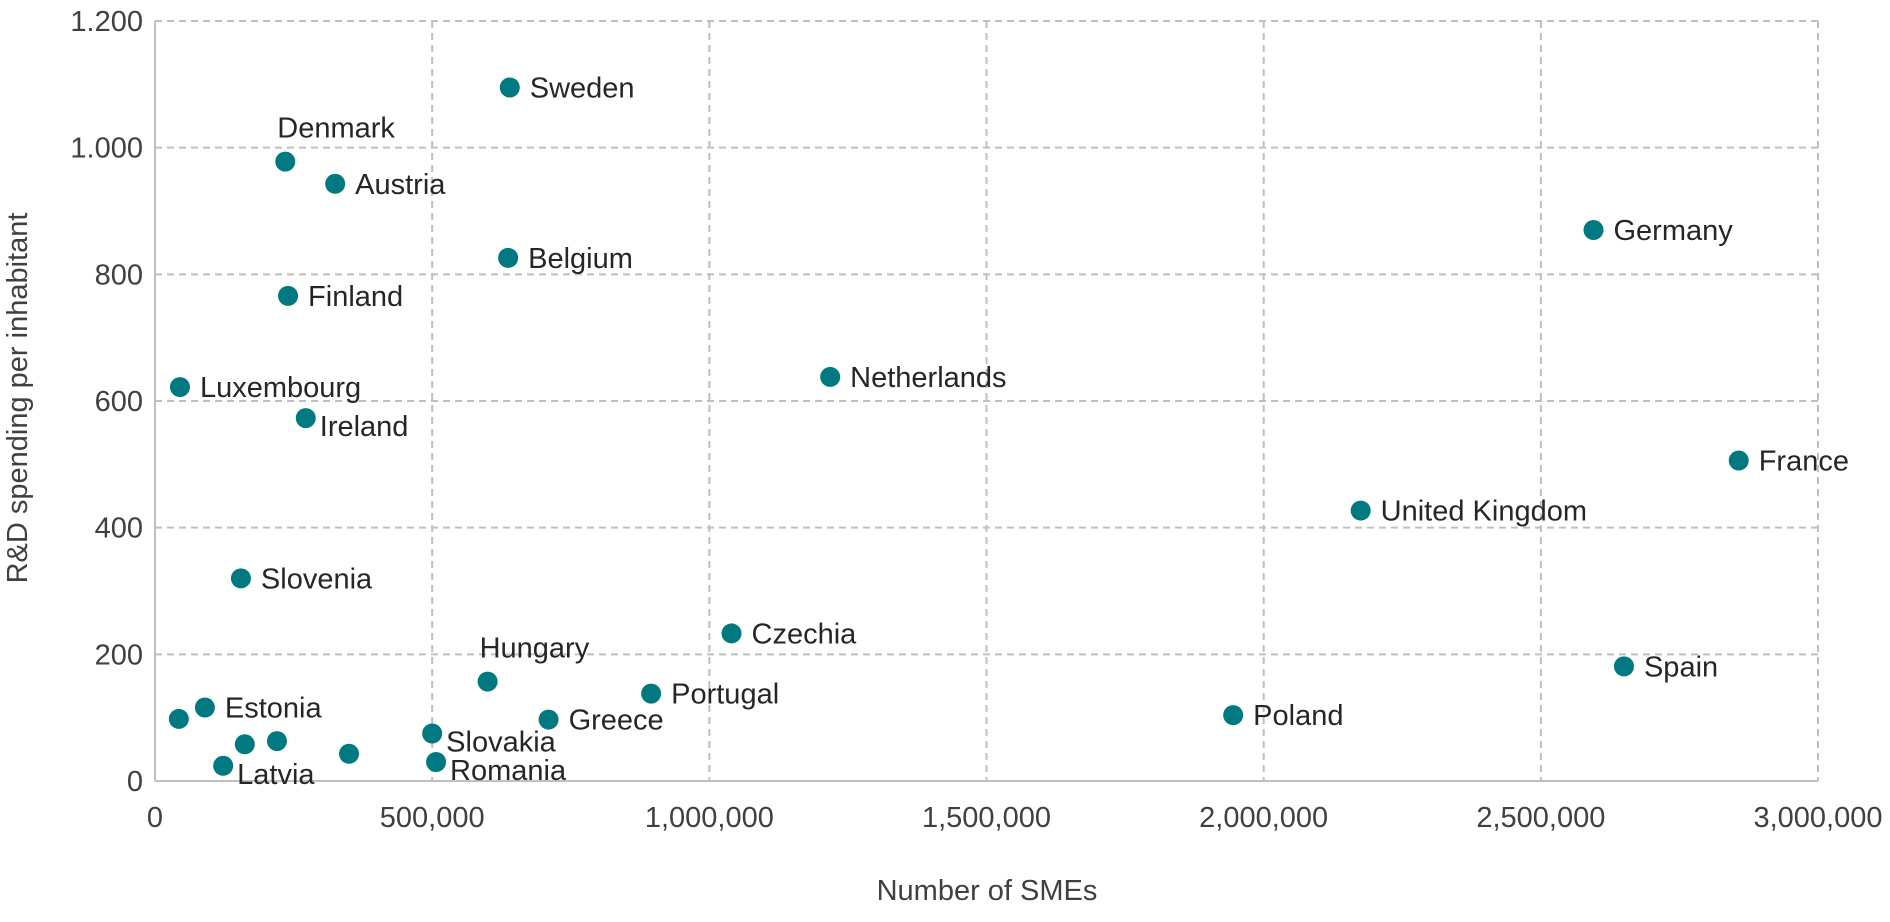 The width and height of the screenshot is (1890, 922). I want to click on data-label: Portugal, so click(725, 695).